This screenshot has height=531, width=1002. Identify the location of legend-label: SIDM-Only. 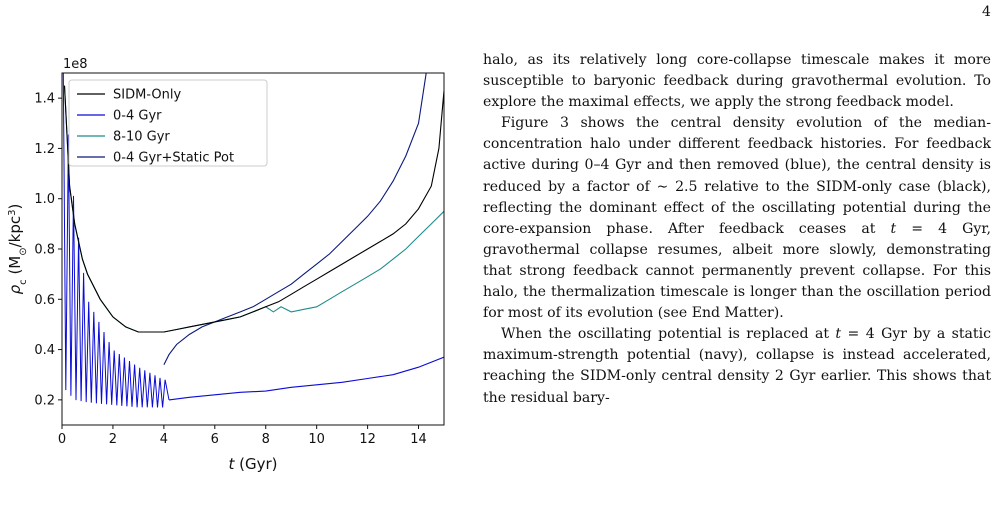
(147, 95).